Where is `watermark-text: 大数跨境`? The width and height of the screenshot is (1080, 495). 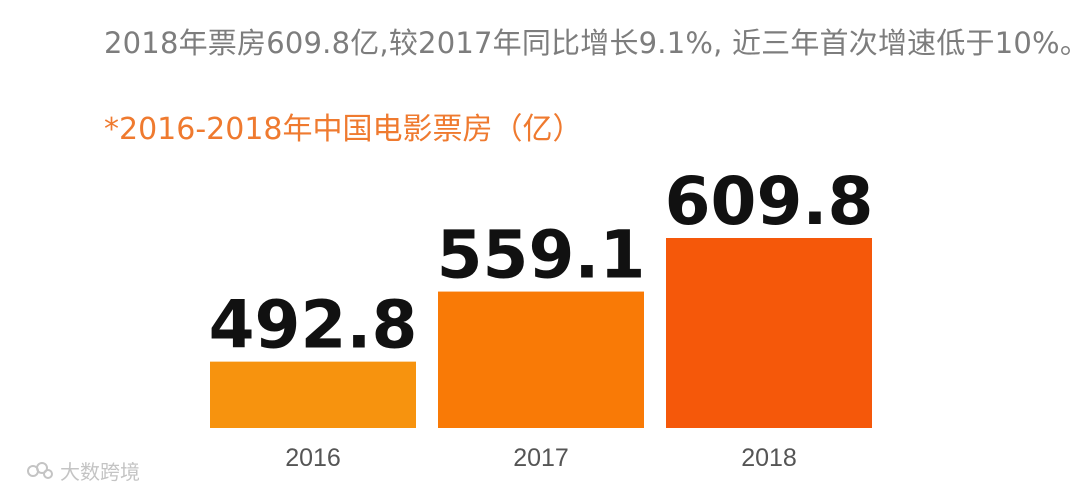
watermark-text: 大数跨境 is located at coordinates (100, 472).